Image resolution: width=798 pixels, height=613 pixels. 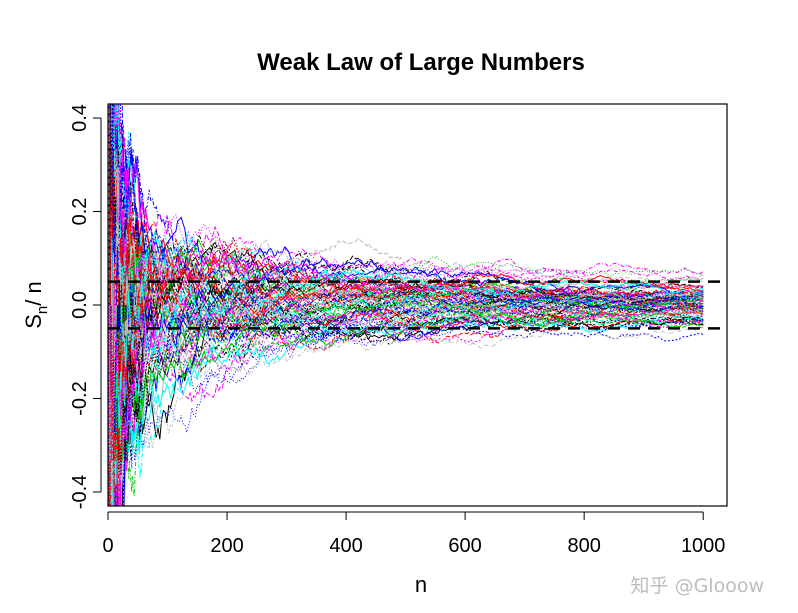 What do you see at coordinates (583, 546) in the screenshot?
I see `x-tick-label: 800` at bounding box center [583, 546].